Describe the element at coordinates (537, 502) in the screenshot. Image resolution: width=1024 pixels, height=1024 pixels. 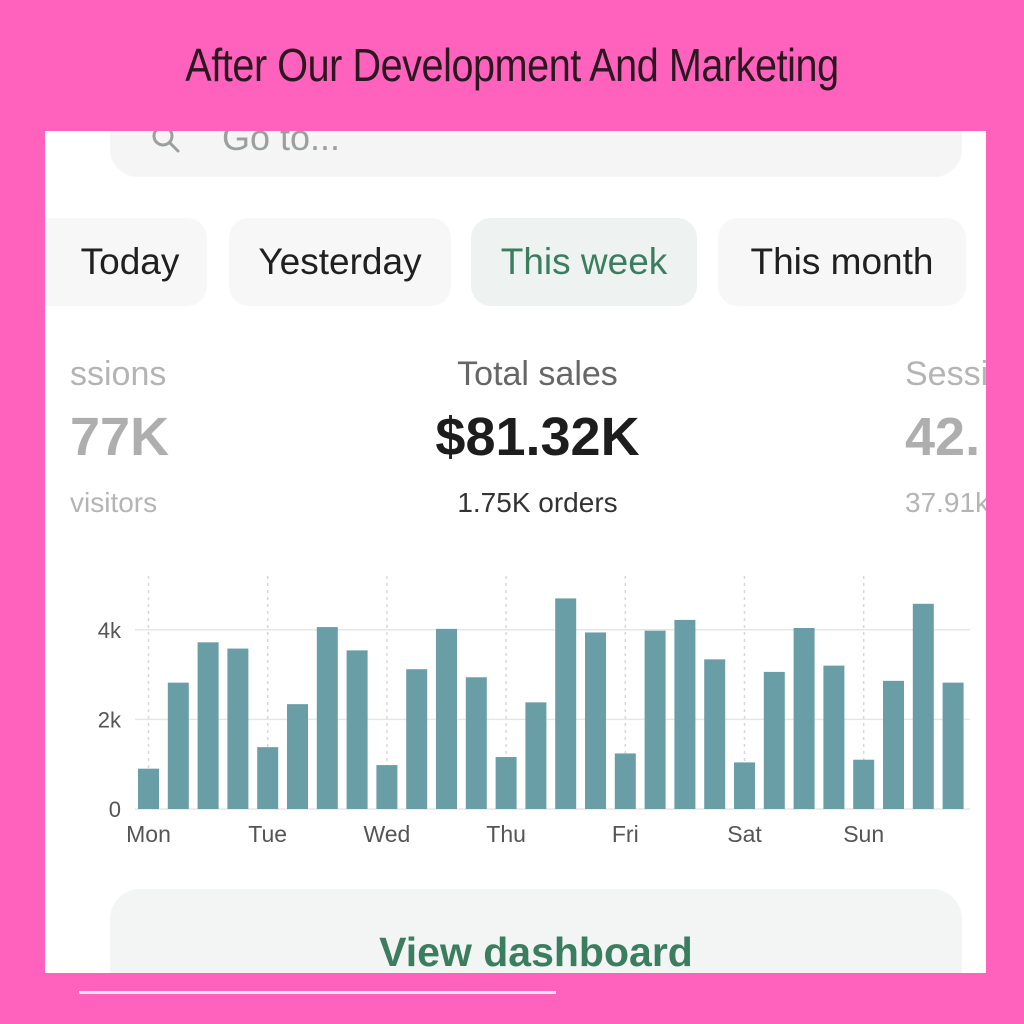
I see `orders-count: 1.75K orders` at that location.